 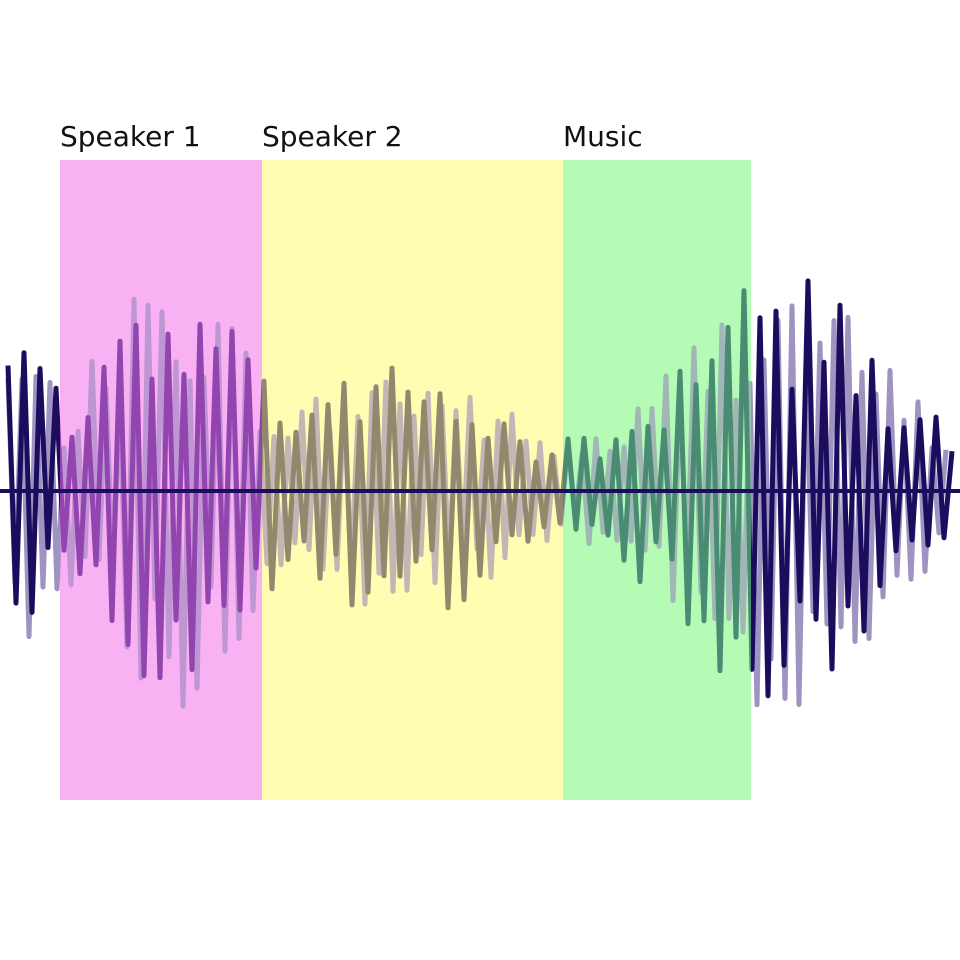 What do you see at coordinates (161, 480) in the screenshot?
I see `speaker-1-tint` at bounding box center [161, 480].